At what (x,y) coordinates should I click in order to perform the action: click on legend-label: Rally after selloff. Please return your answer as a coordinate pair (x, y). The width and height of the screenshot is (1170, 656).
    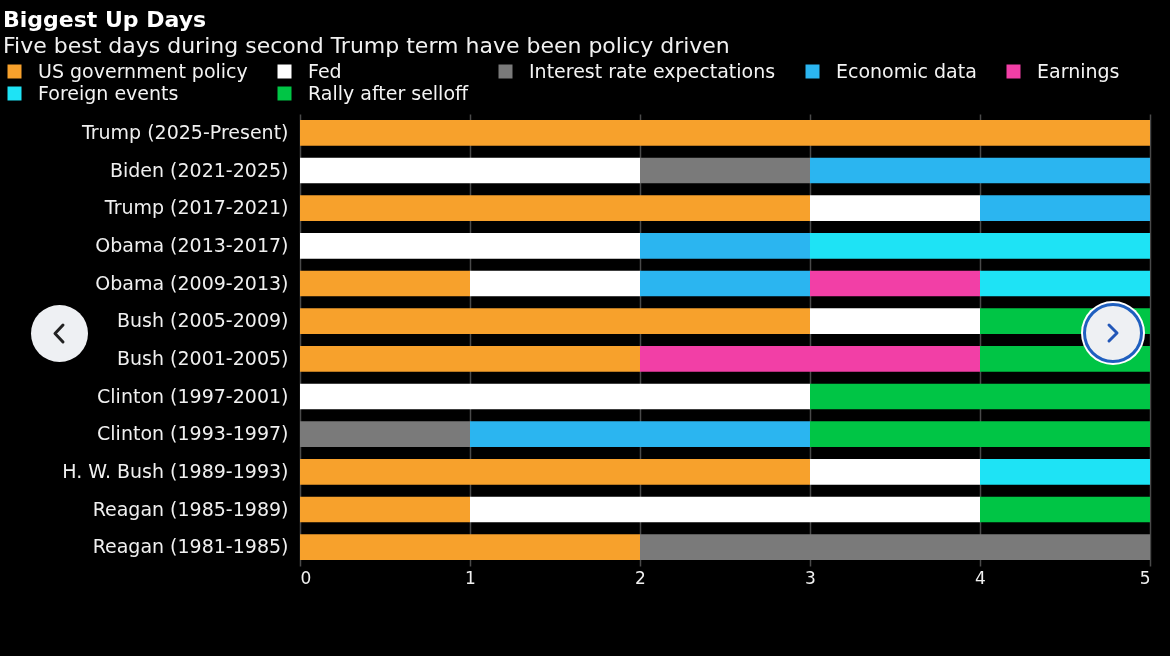
    Looking at the image, I should click on (389, 92).